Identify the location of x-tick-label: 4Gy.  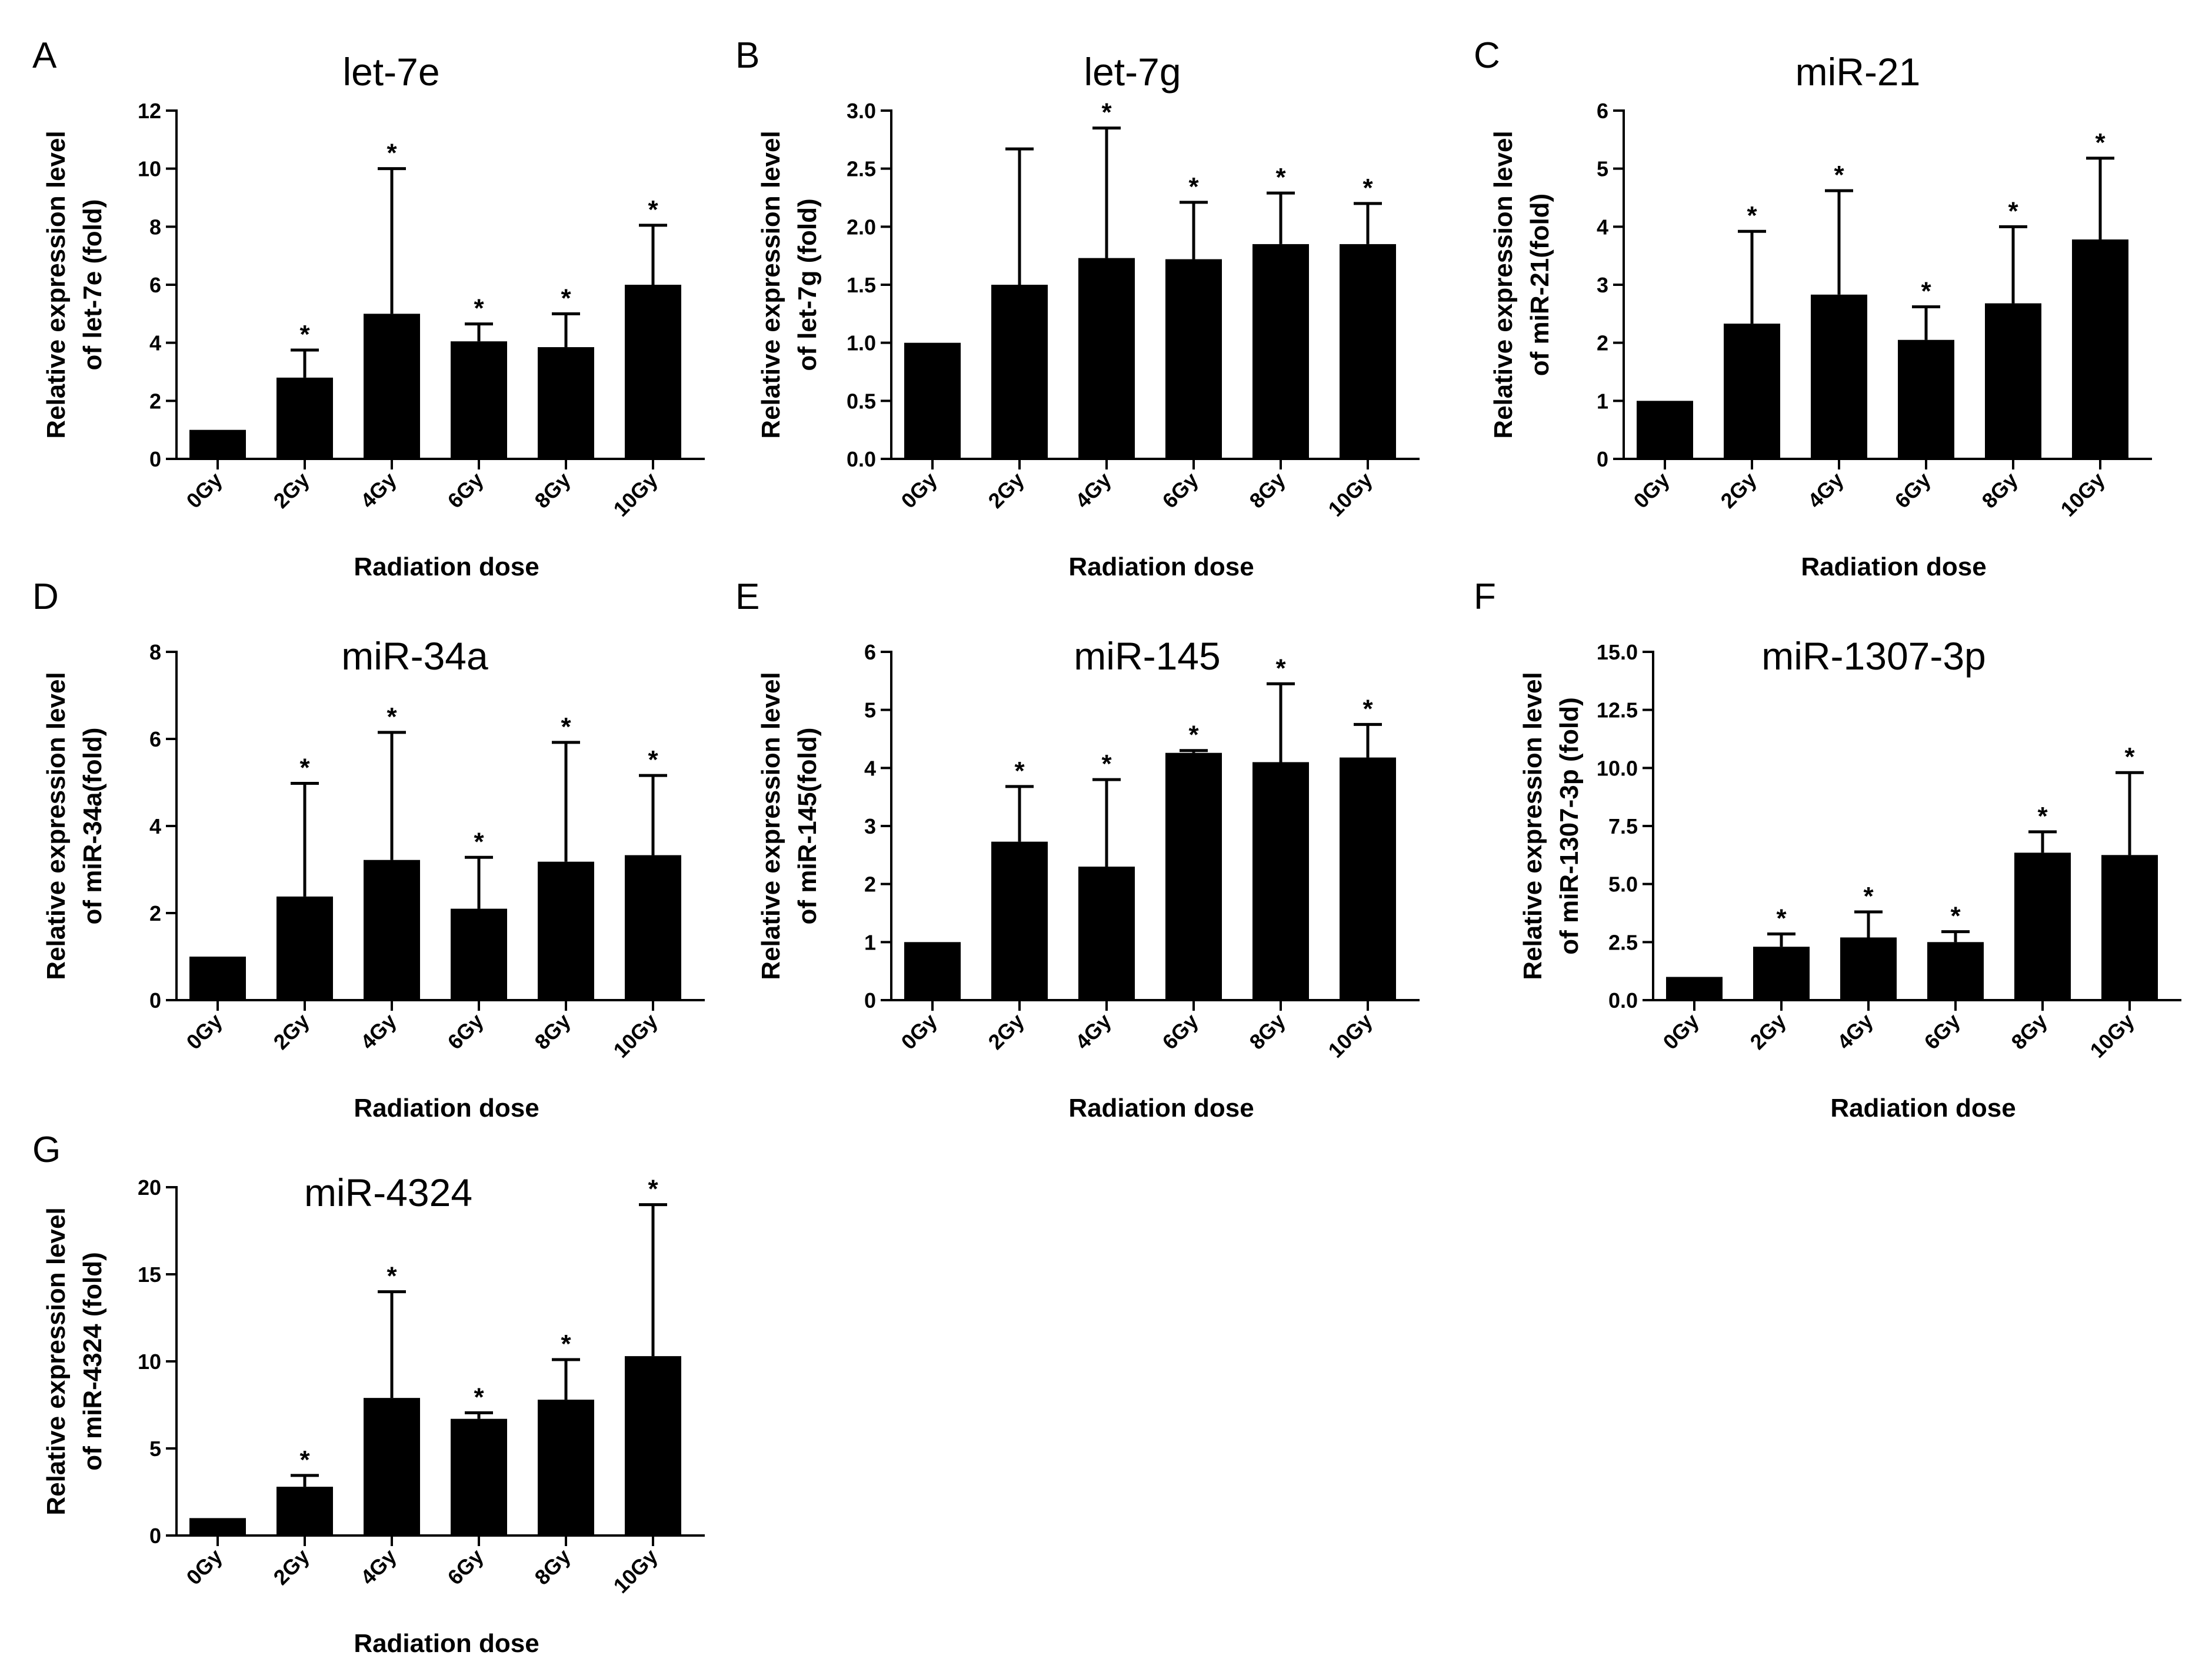
(378, 1031).